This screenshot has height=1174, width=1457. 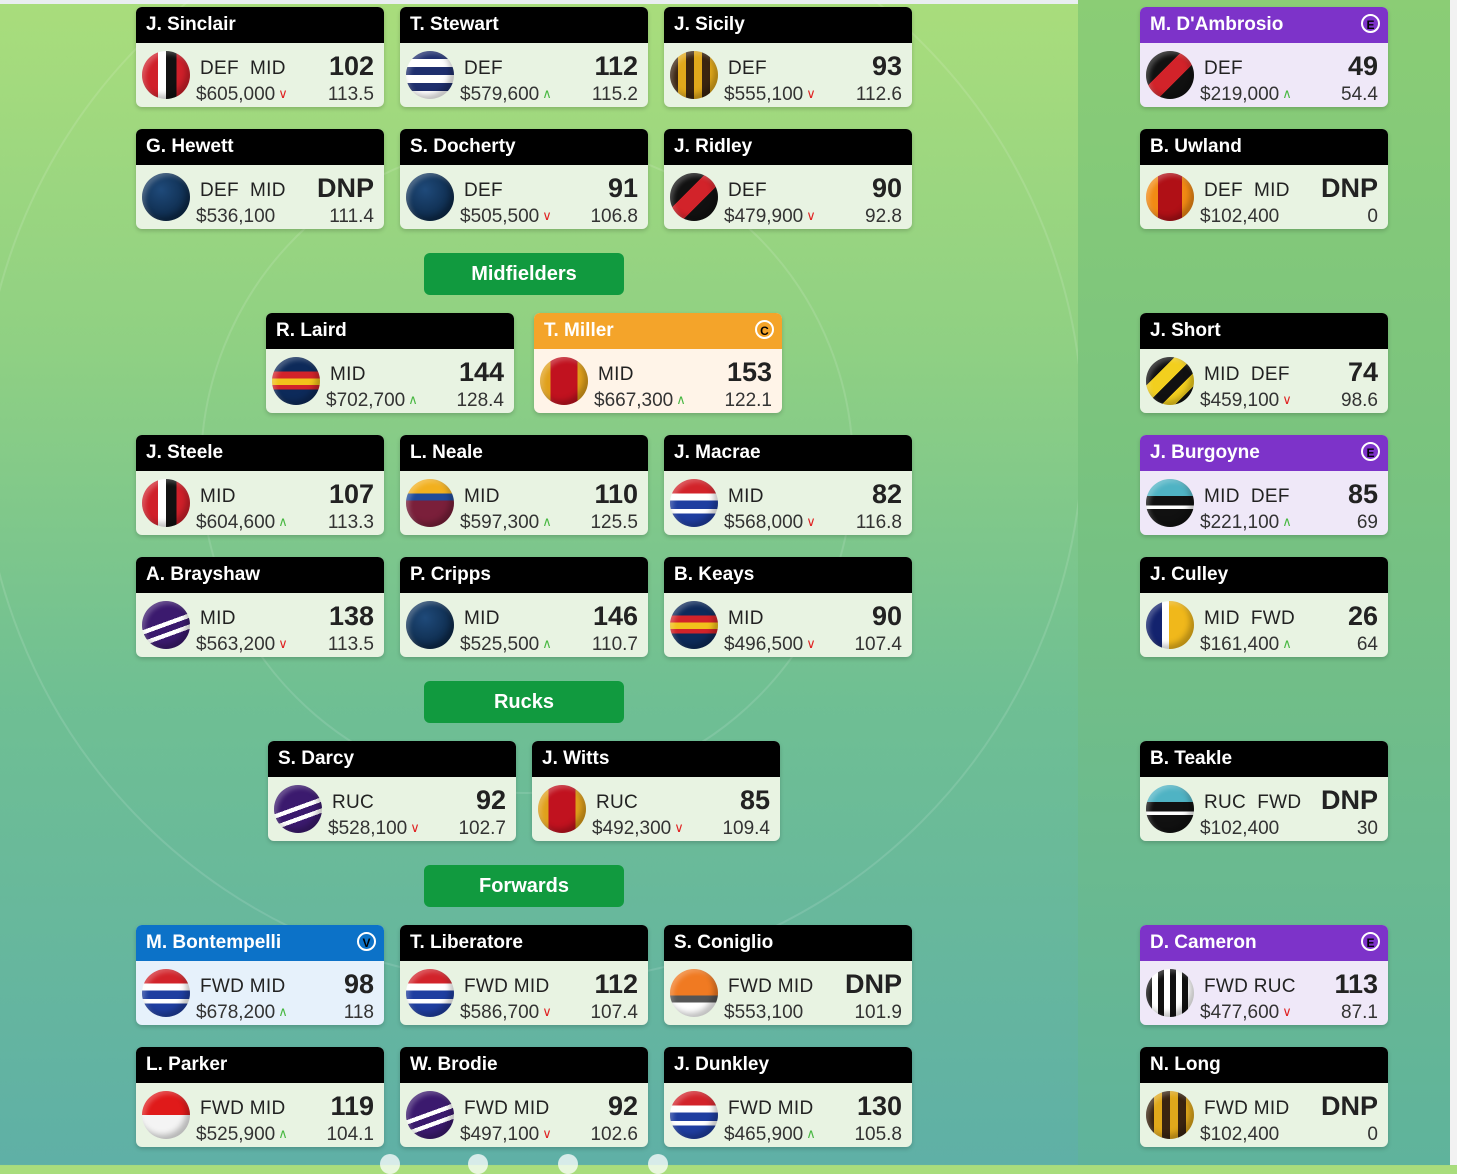 What do you see at coordinates (524, 1115) in the screenshot?
I see `player-card-body: FWD MID $497,100 ∨ 92 102.6` at bounding box center [524, 1115].